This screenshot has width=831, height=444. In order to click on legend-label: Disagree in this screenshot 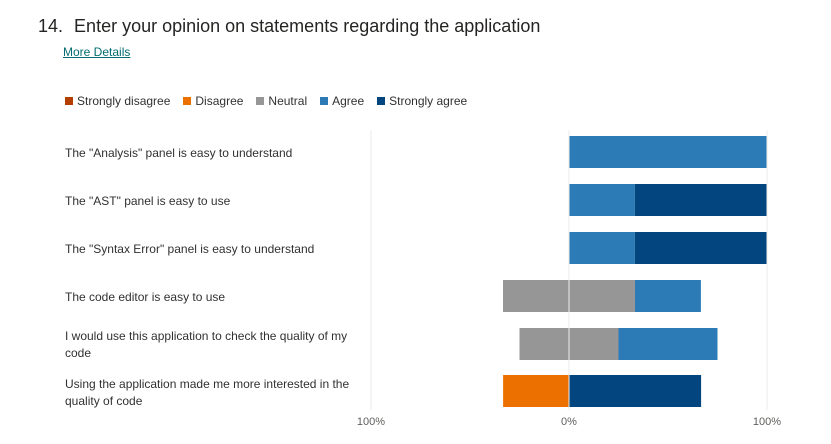, I will do `click(219, 101)`.